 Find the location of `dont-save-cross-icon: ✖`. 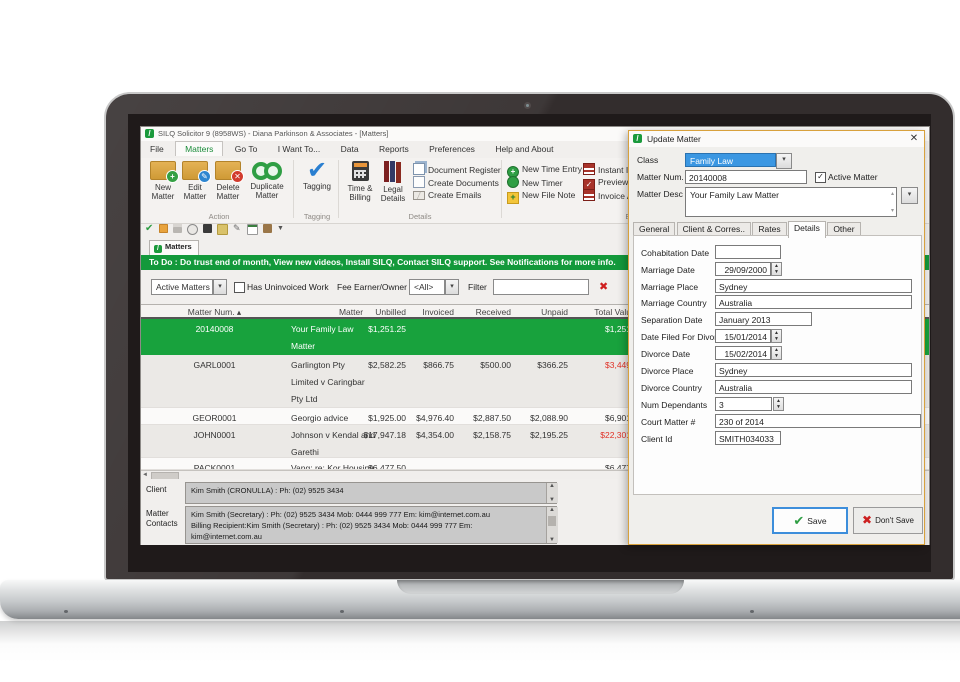

dont-save-cross-icon: ✖ is located at coordinates (867, 520).